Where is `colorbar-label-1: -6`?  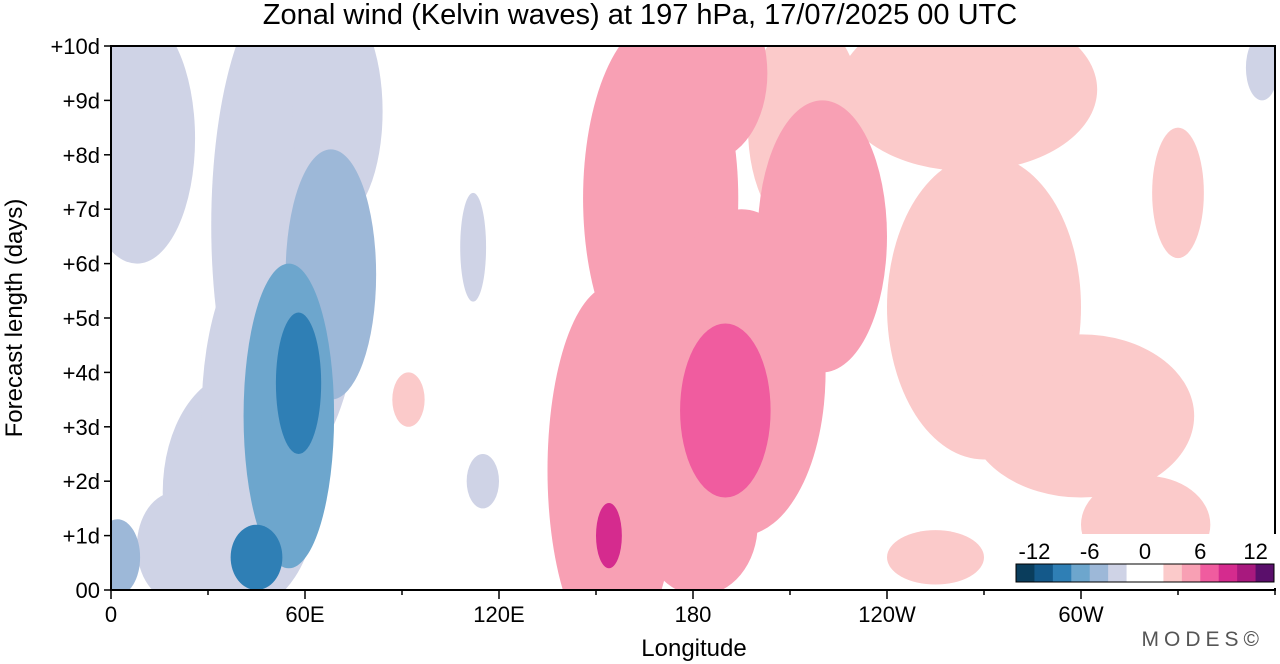 colorbar-label-1: -6 is located at coordinates (1090, 551).